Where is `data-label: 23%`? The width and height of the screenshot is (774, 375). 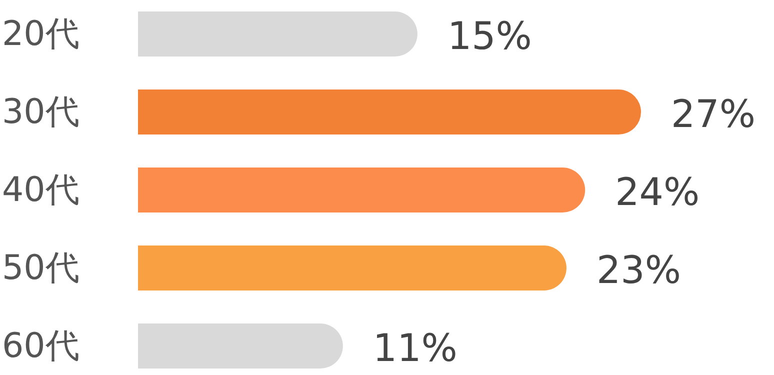
data-label: 23% is located at coordinates (638, 270).